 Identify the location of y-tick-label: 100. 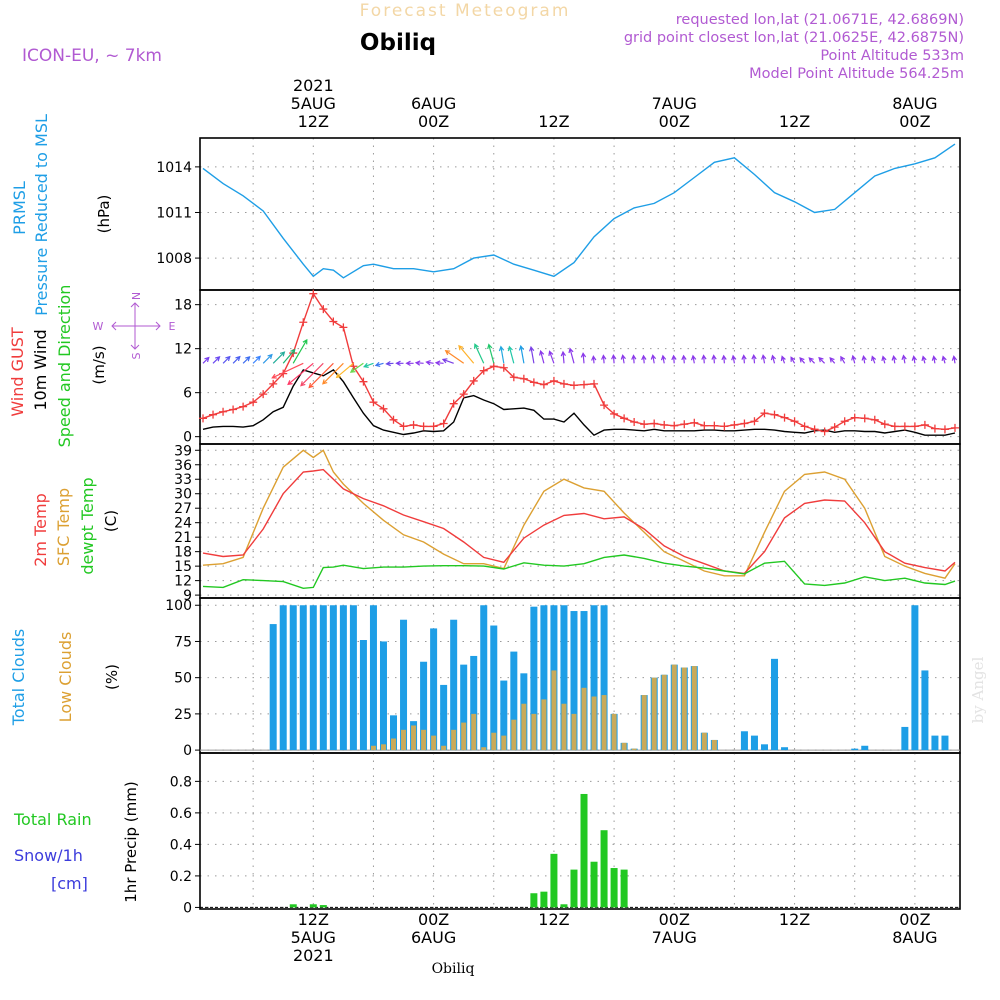
(178, 606).